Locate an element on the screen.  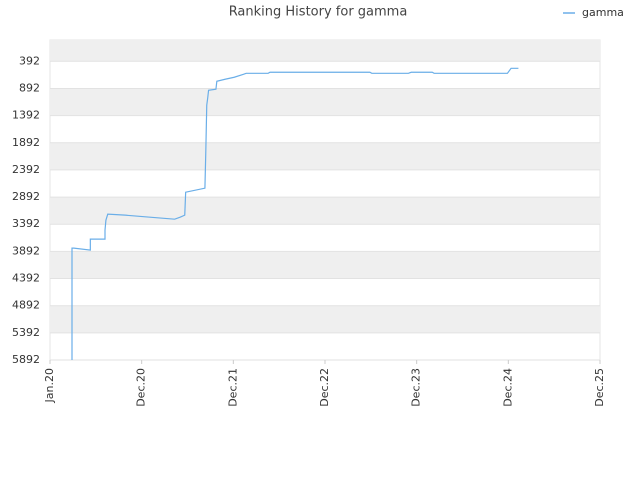
x-tick-label: Jan.20 is located at coordinates (49, 385).